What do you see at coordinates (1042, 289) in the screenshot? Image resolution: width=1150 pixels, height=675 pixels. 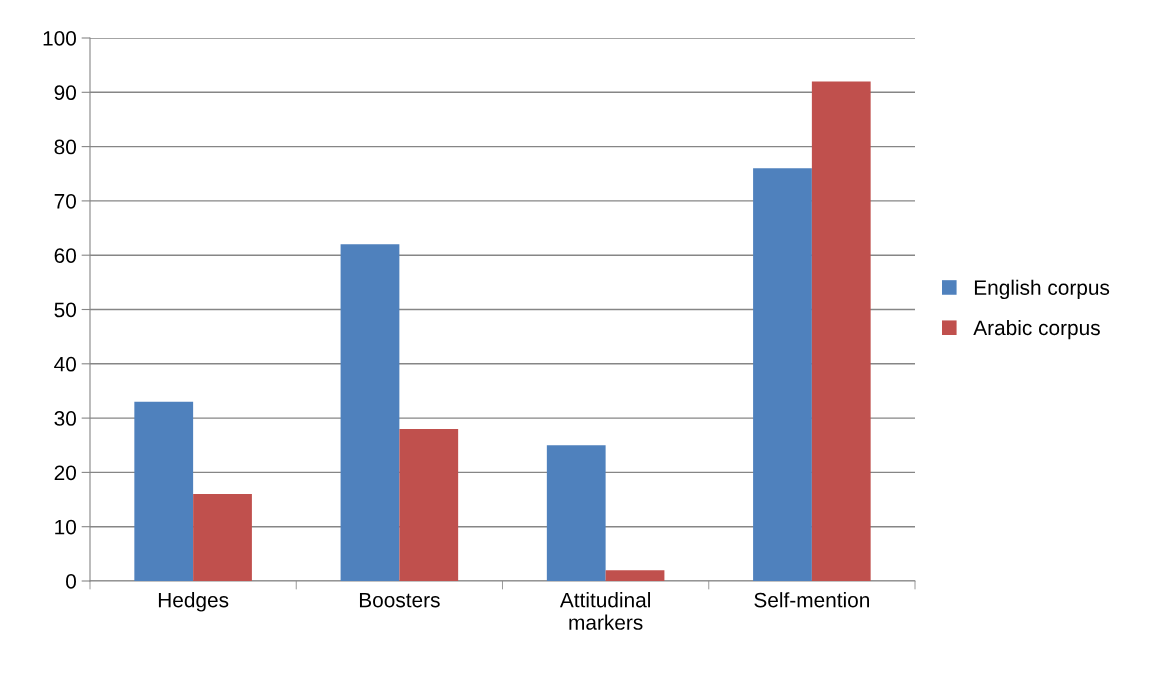 I see `legend-label: English corpus` at bounding box center [1042, 289].